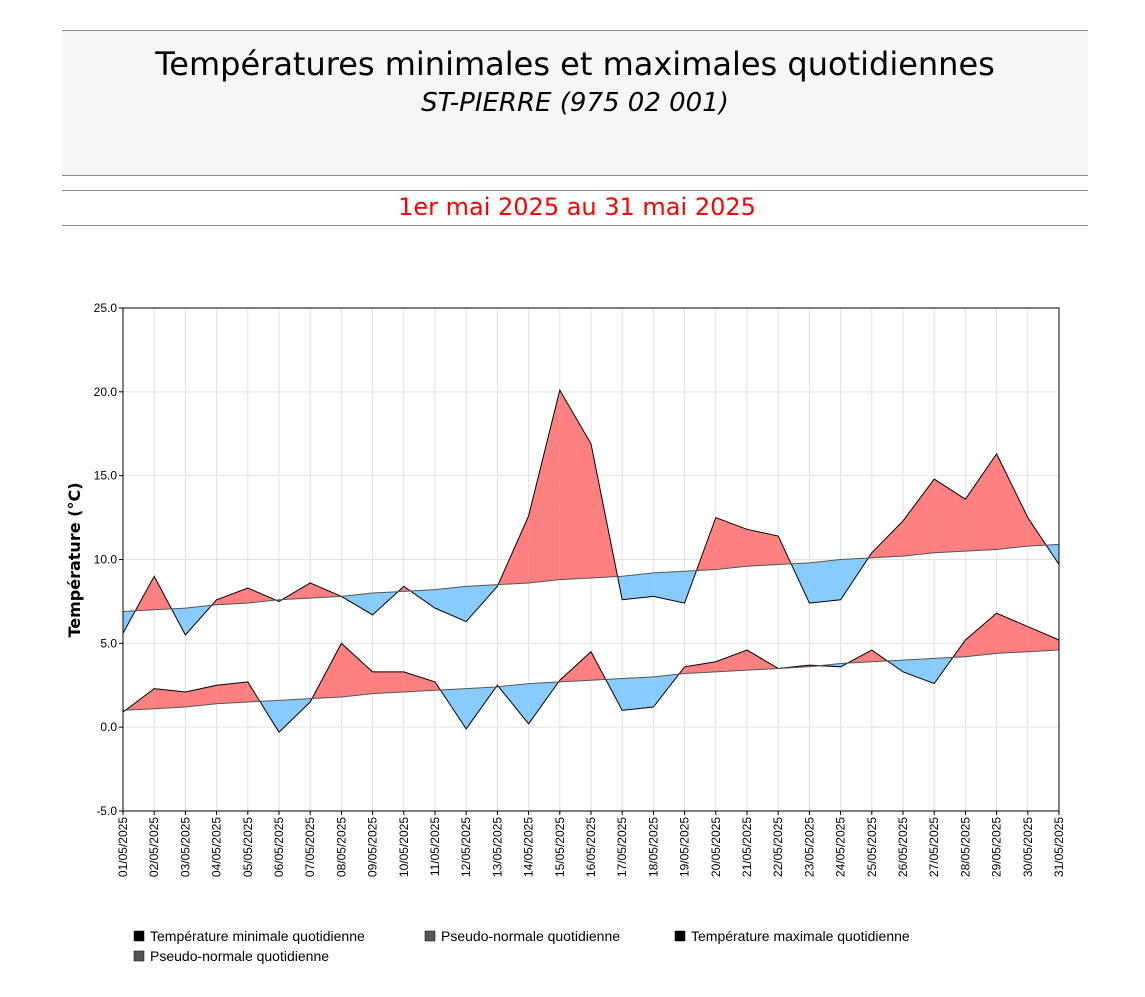 This screenshot has height=997, width=1145. I want to click on y-tick-label: 10.0, so click(106, 560).